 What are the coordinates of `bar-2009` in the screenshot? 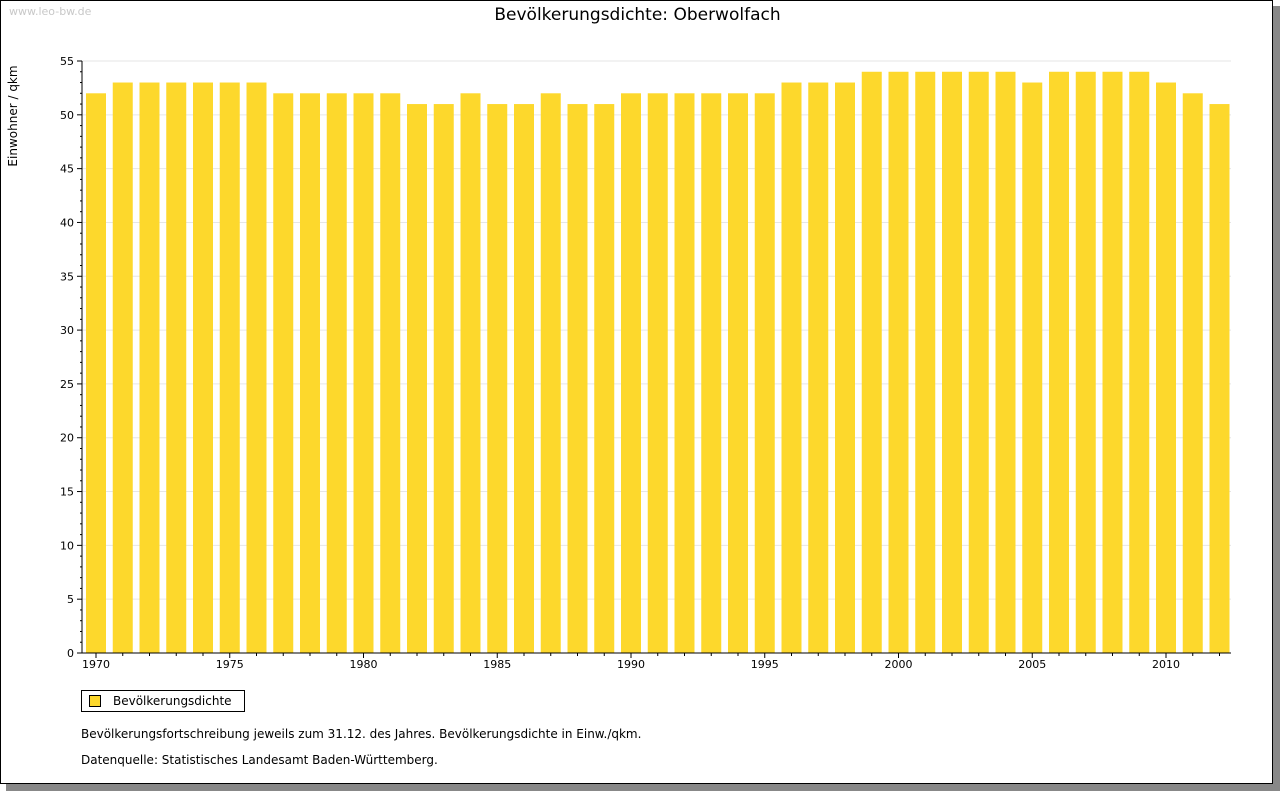 It's located at (1139, 362).